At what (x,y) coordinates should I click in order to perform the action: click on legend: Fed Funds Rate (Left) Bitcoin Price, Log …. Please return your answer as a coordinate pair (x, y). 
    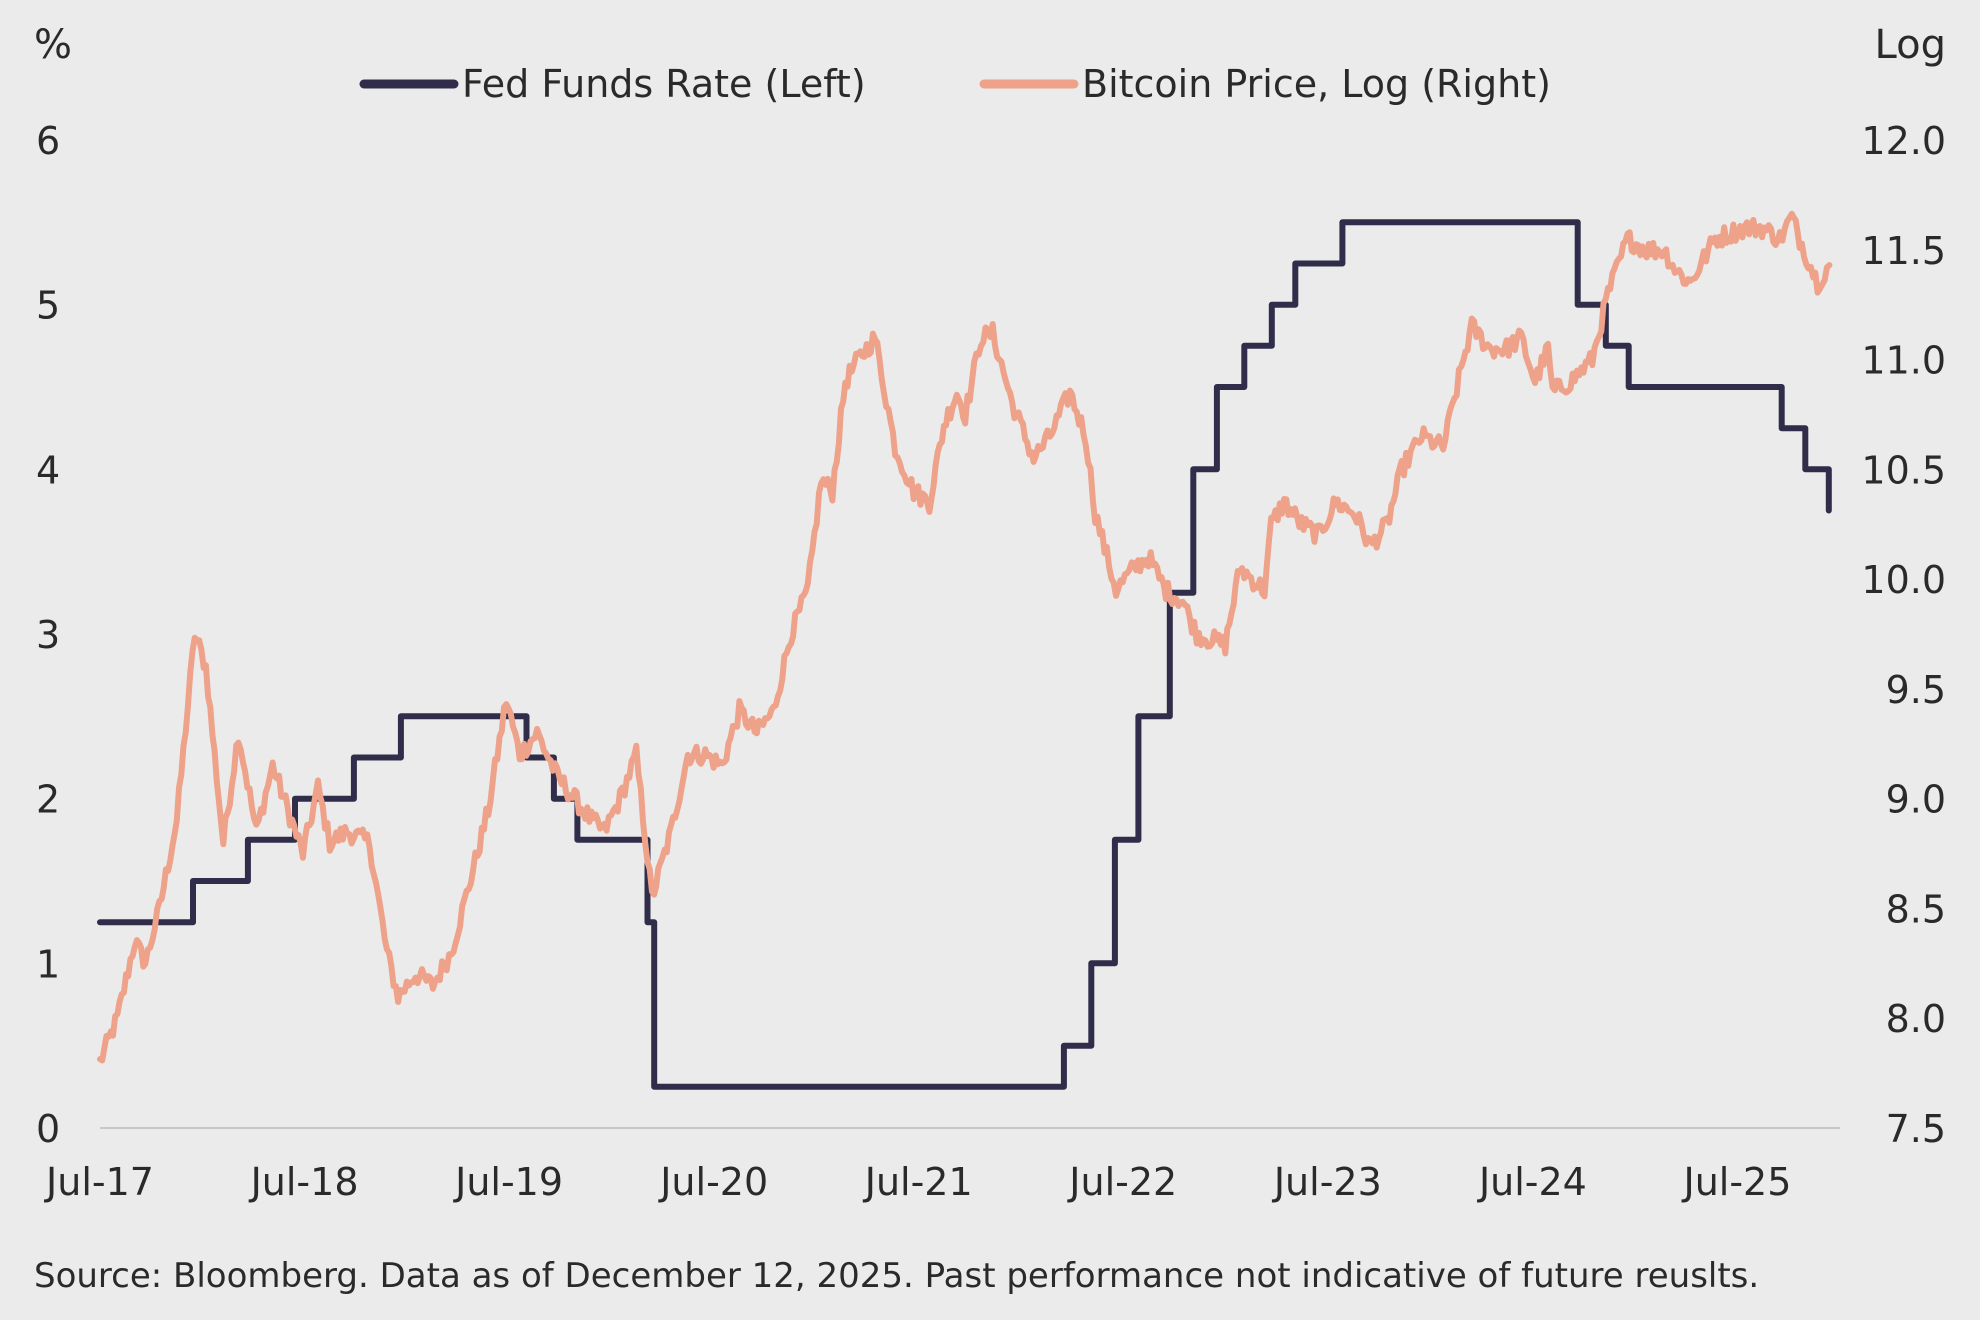
    Looking at the image, I should click on (955, 84).